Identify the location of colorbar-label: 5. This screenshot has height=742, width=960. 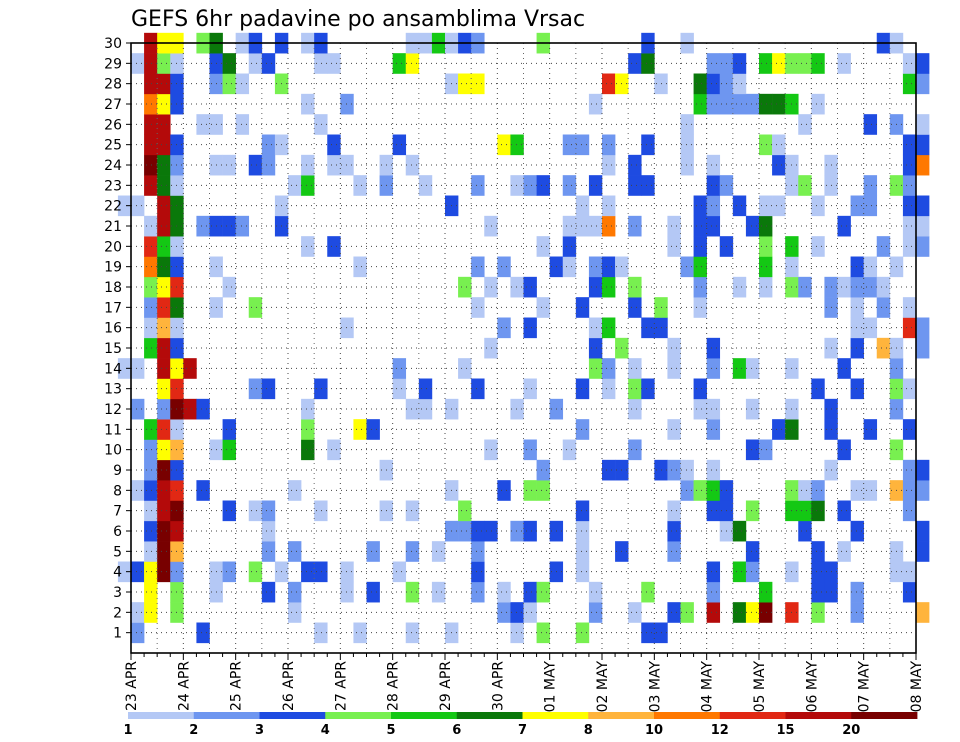
(390, 730).